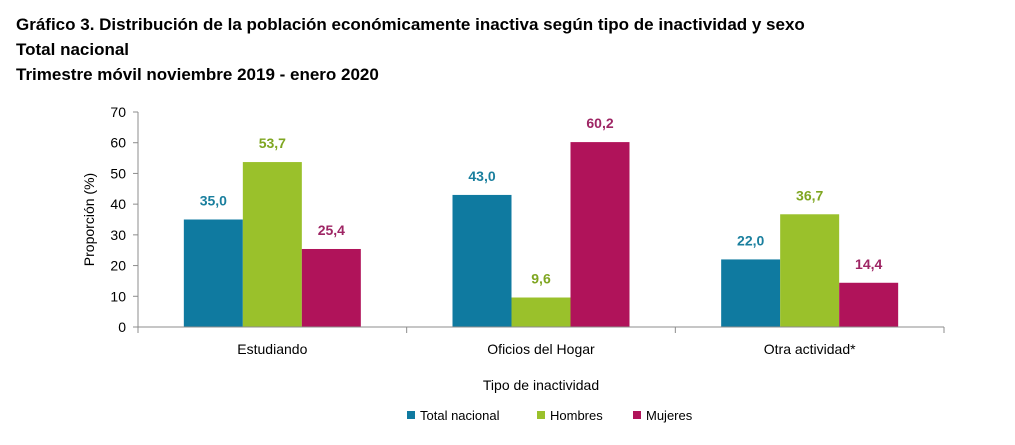  What do you see at coordinates (272, 143) in the screenshot?
I see `data-label: 53,7` at bounding box center [272, 143].